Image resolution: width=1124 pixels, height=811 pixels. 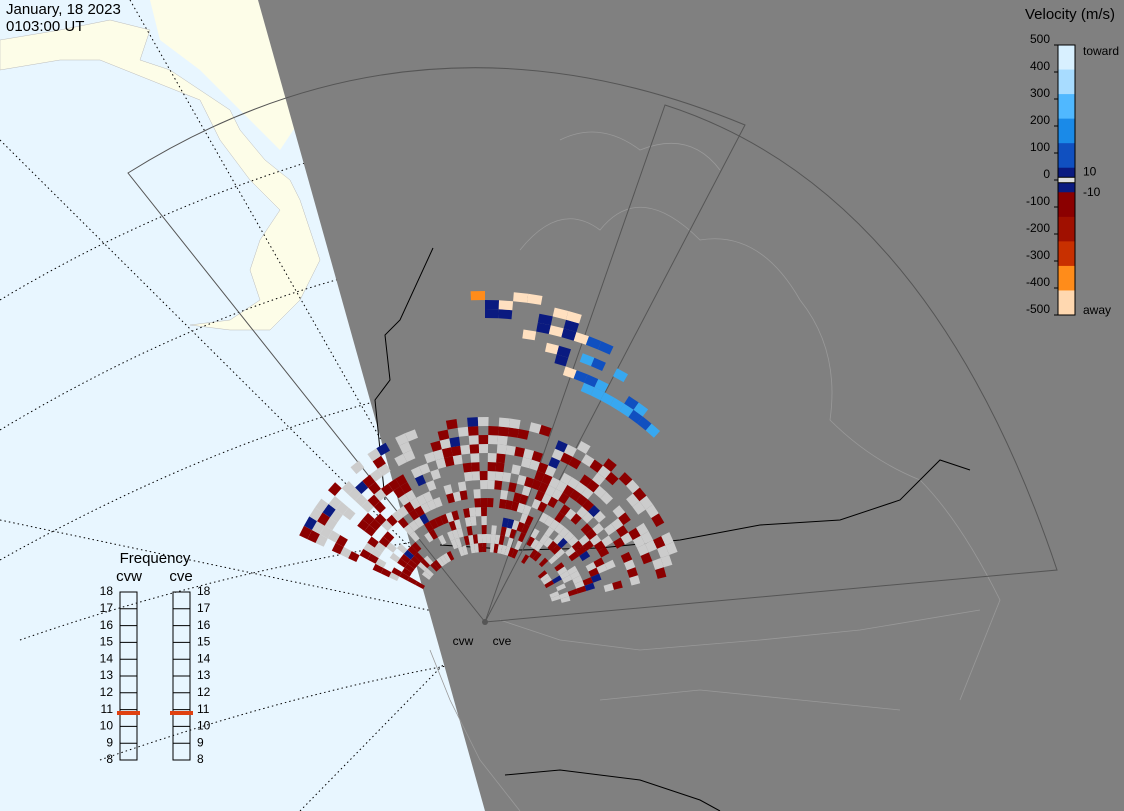 What do you see at coordinates (1038, 309) in the screenshot?
I see `colorbar-tick-label: -500` at bounding box center [1038, 309].